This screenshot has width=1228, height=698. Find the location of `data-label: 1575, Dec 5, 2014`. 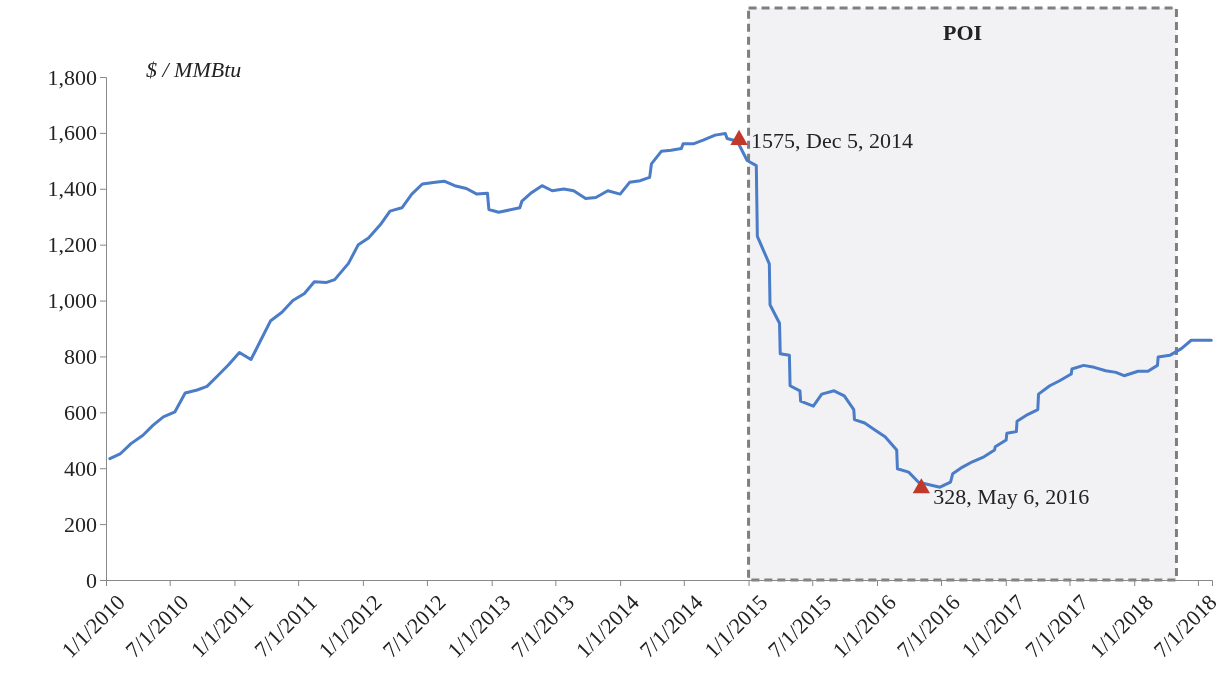

data-label: 1575, Dec 5, 2014 is located at coordinates (832, 140).